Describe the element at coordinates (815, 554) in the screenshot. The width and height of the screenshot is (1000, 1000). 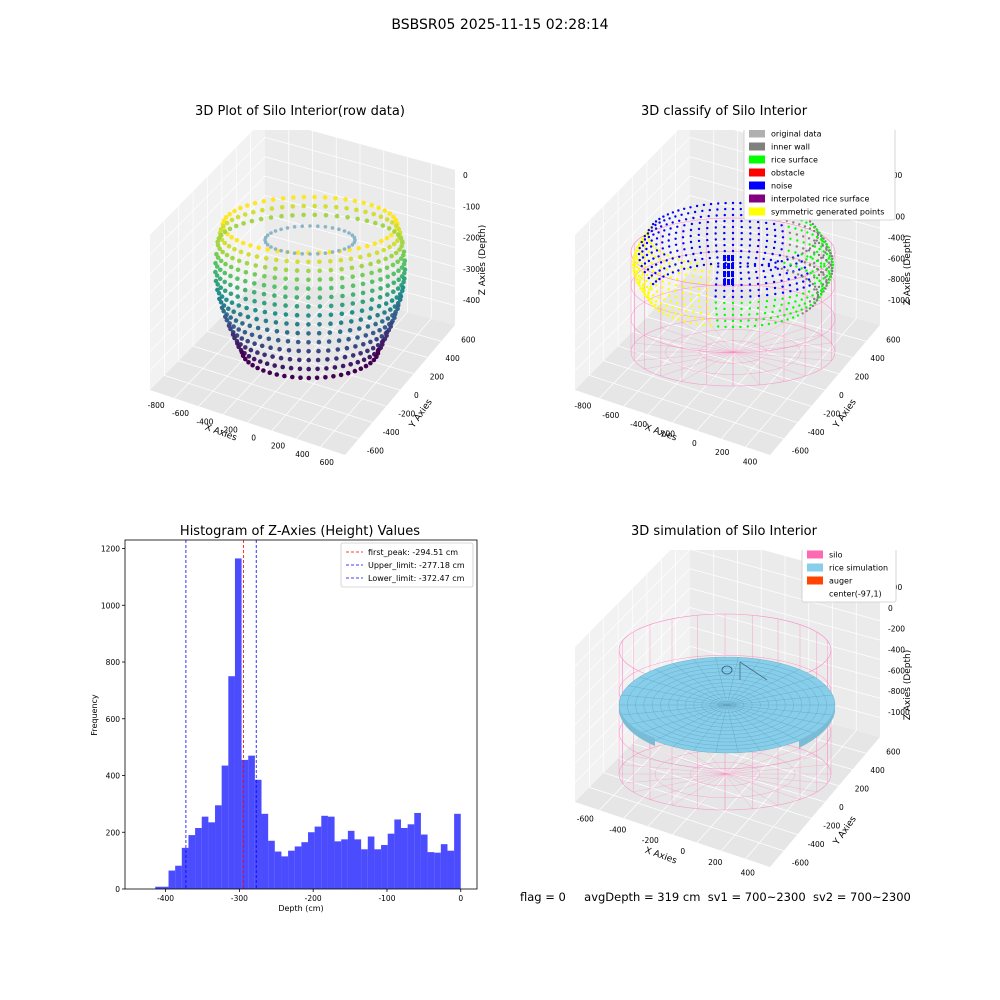
I see `panel4-legend-swatch` at that location.